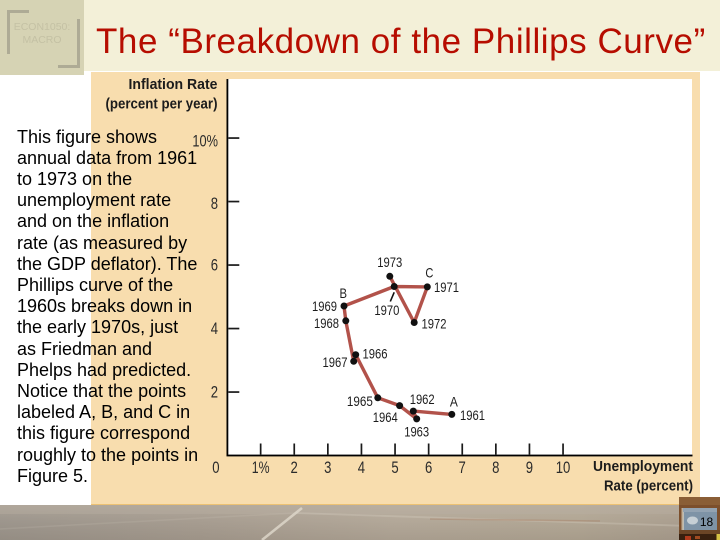 The height and width of the screenshot is (545, 720). What do you see at coordinates (648, 486) in the screenshot?
I see `svg-text: Rate (percent)` at bounding box center [648, 486].